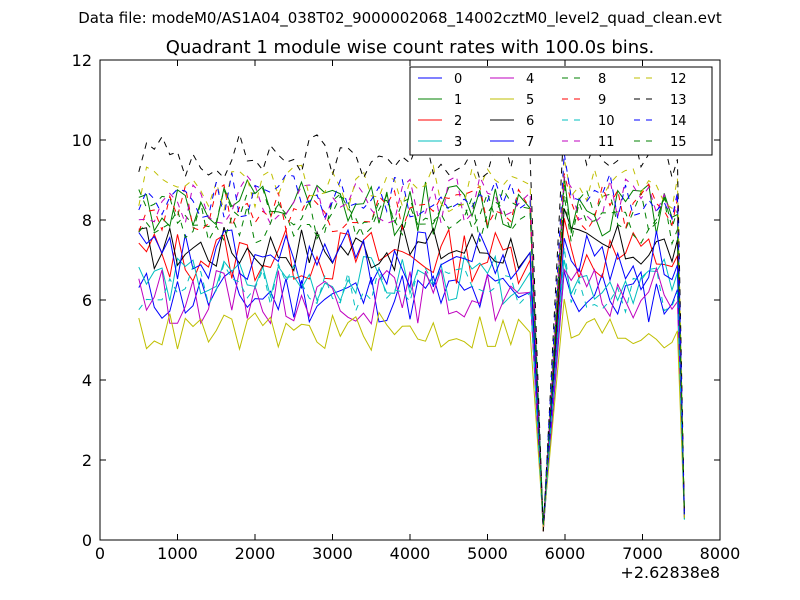  I want to click on legend-label-4: 4, so click(530, 79).